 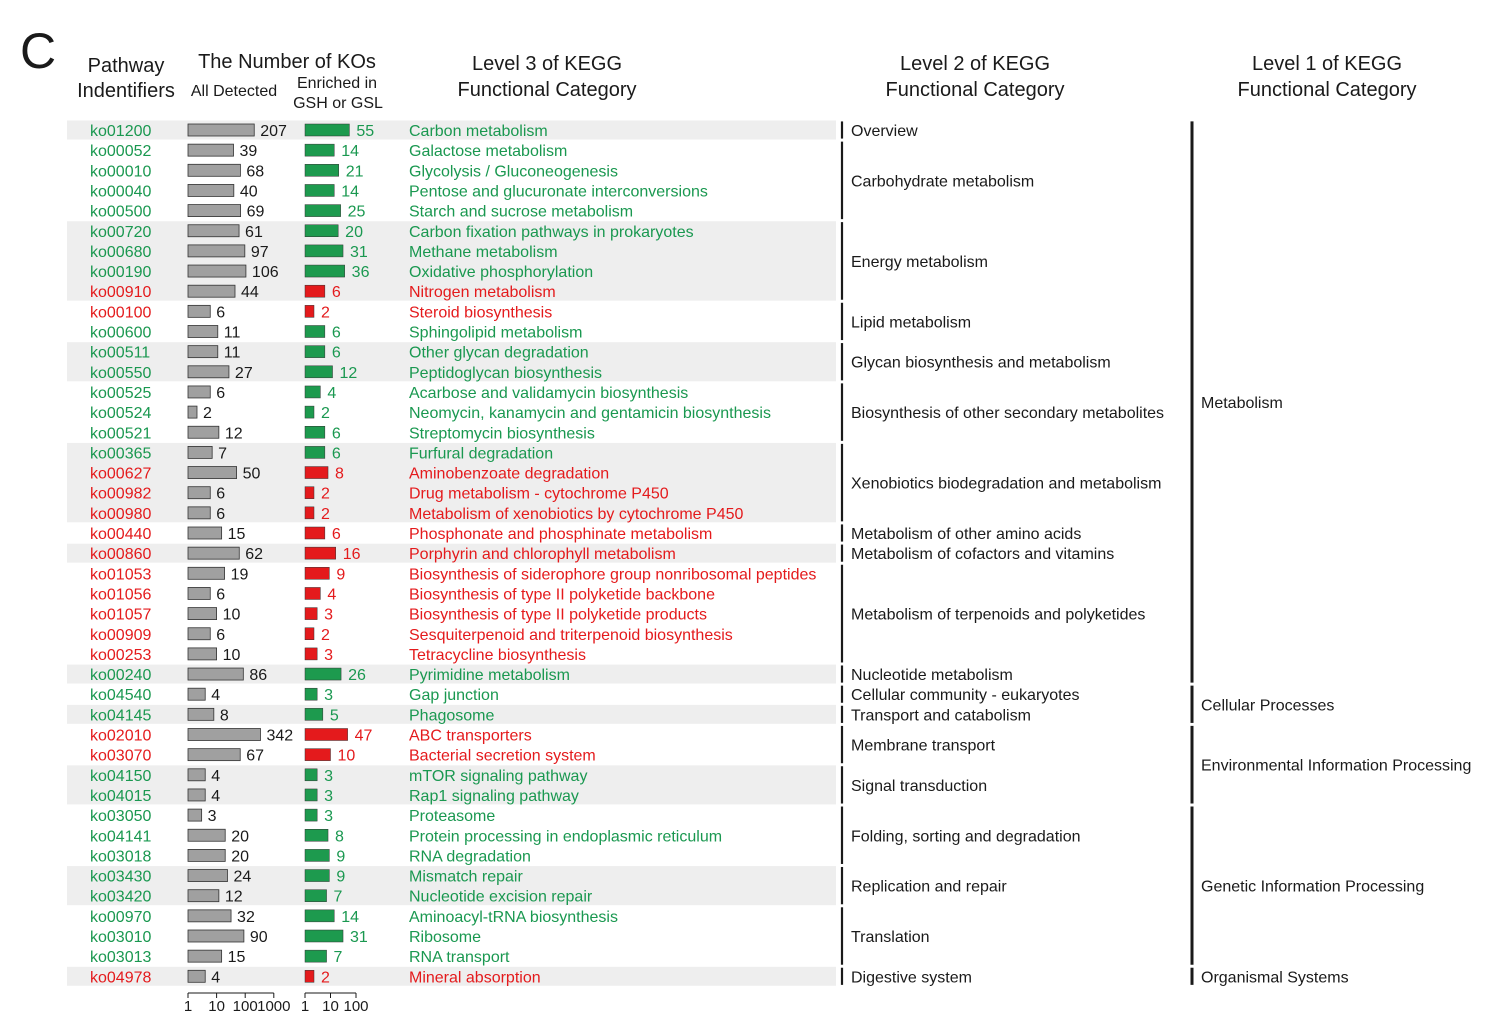 I want to click on pathway-id: ko04978, so click(x=120, y=977).